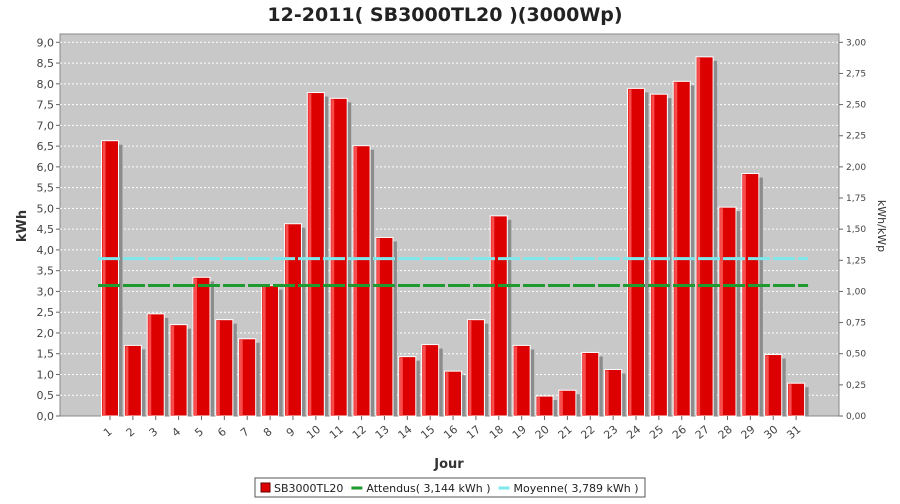 This screenshot has width=900, height=504. Describe the element at coordinates (679, 432) in the screenshot. I see `x-tick-label: 26` at that location.